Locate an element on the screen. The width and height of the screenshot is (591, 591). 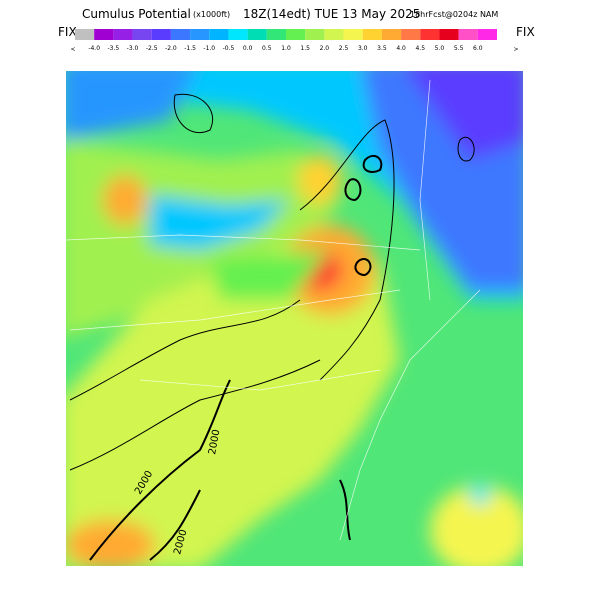
contour-label: 2000 is located at coordinates (214, 442).